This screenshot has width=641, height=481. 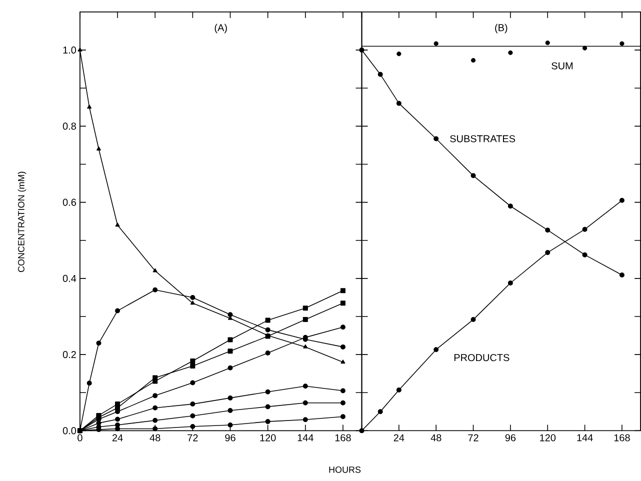 What do you see at coordinates (345, 470) in the screenshot?
I see `x-axis-title: HOURS` at bounding box center [345, 470].